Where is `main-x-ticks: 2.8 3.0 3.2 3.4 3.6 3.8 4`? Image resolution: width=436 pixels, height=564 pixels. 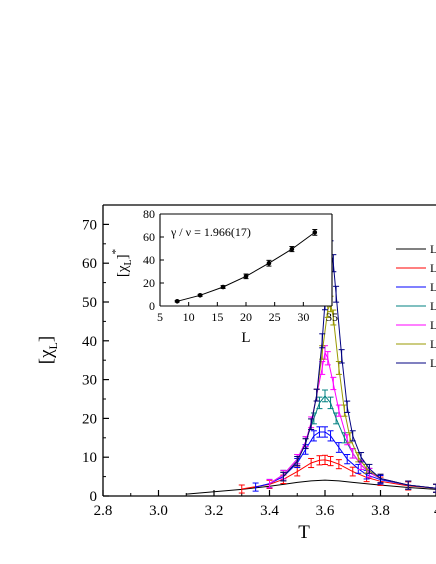 main-x-ticks: 2.8 3.0 3.2 3.4 3.6 3.8 4 is located at coordinates (265, 504).